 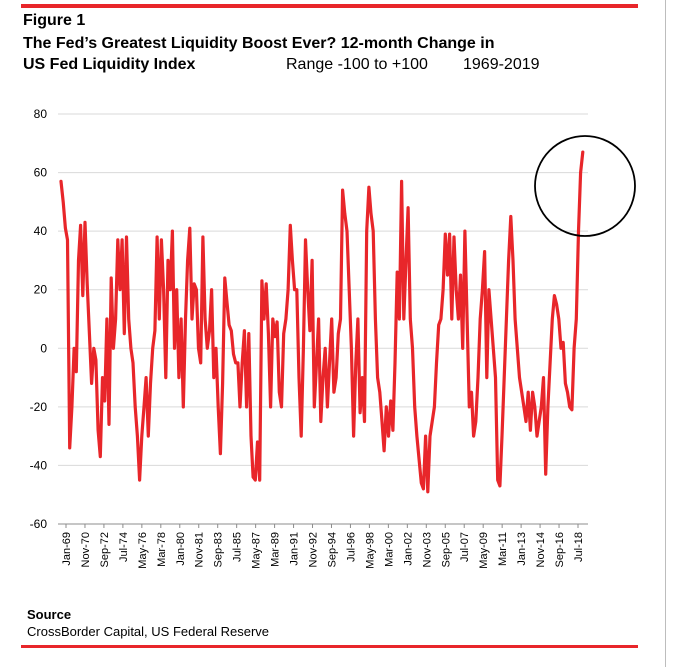 What do you see at coordinates (446, 549) in the screenshot?
I see `x-tick-label: Sep-05` at bounding box center [446, 549].